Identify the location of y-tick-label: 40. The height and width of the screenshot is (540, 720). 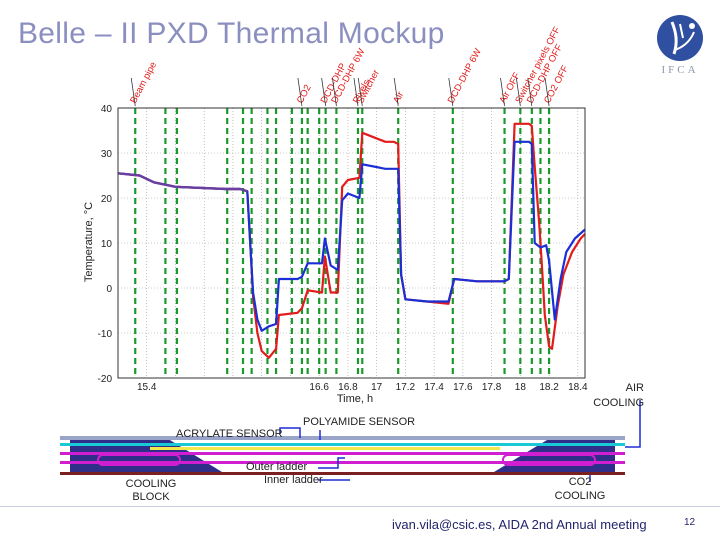
(107, 109).